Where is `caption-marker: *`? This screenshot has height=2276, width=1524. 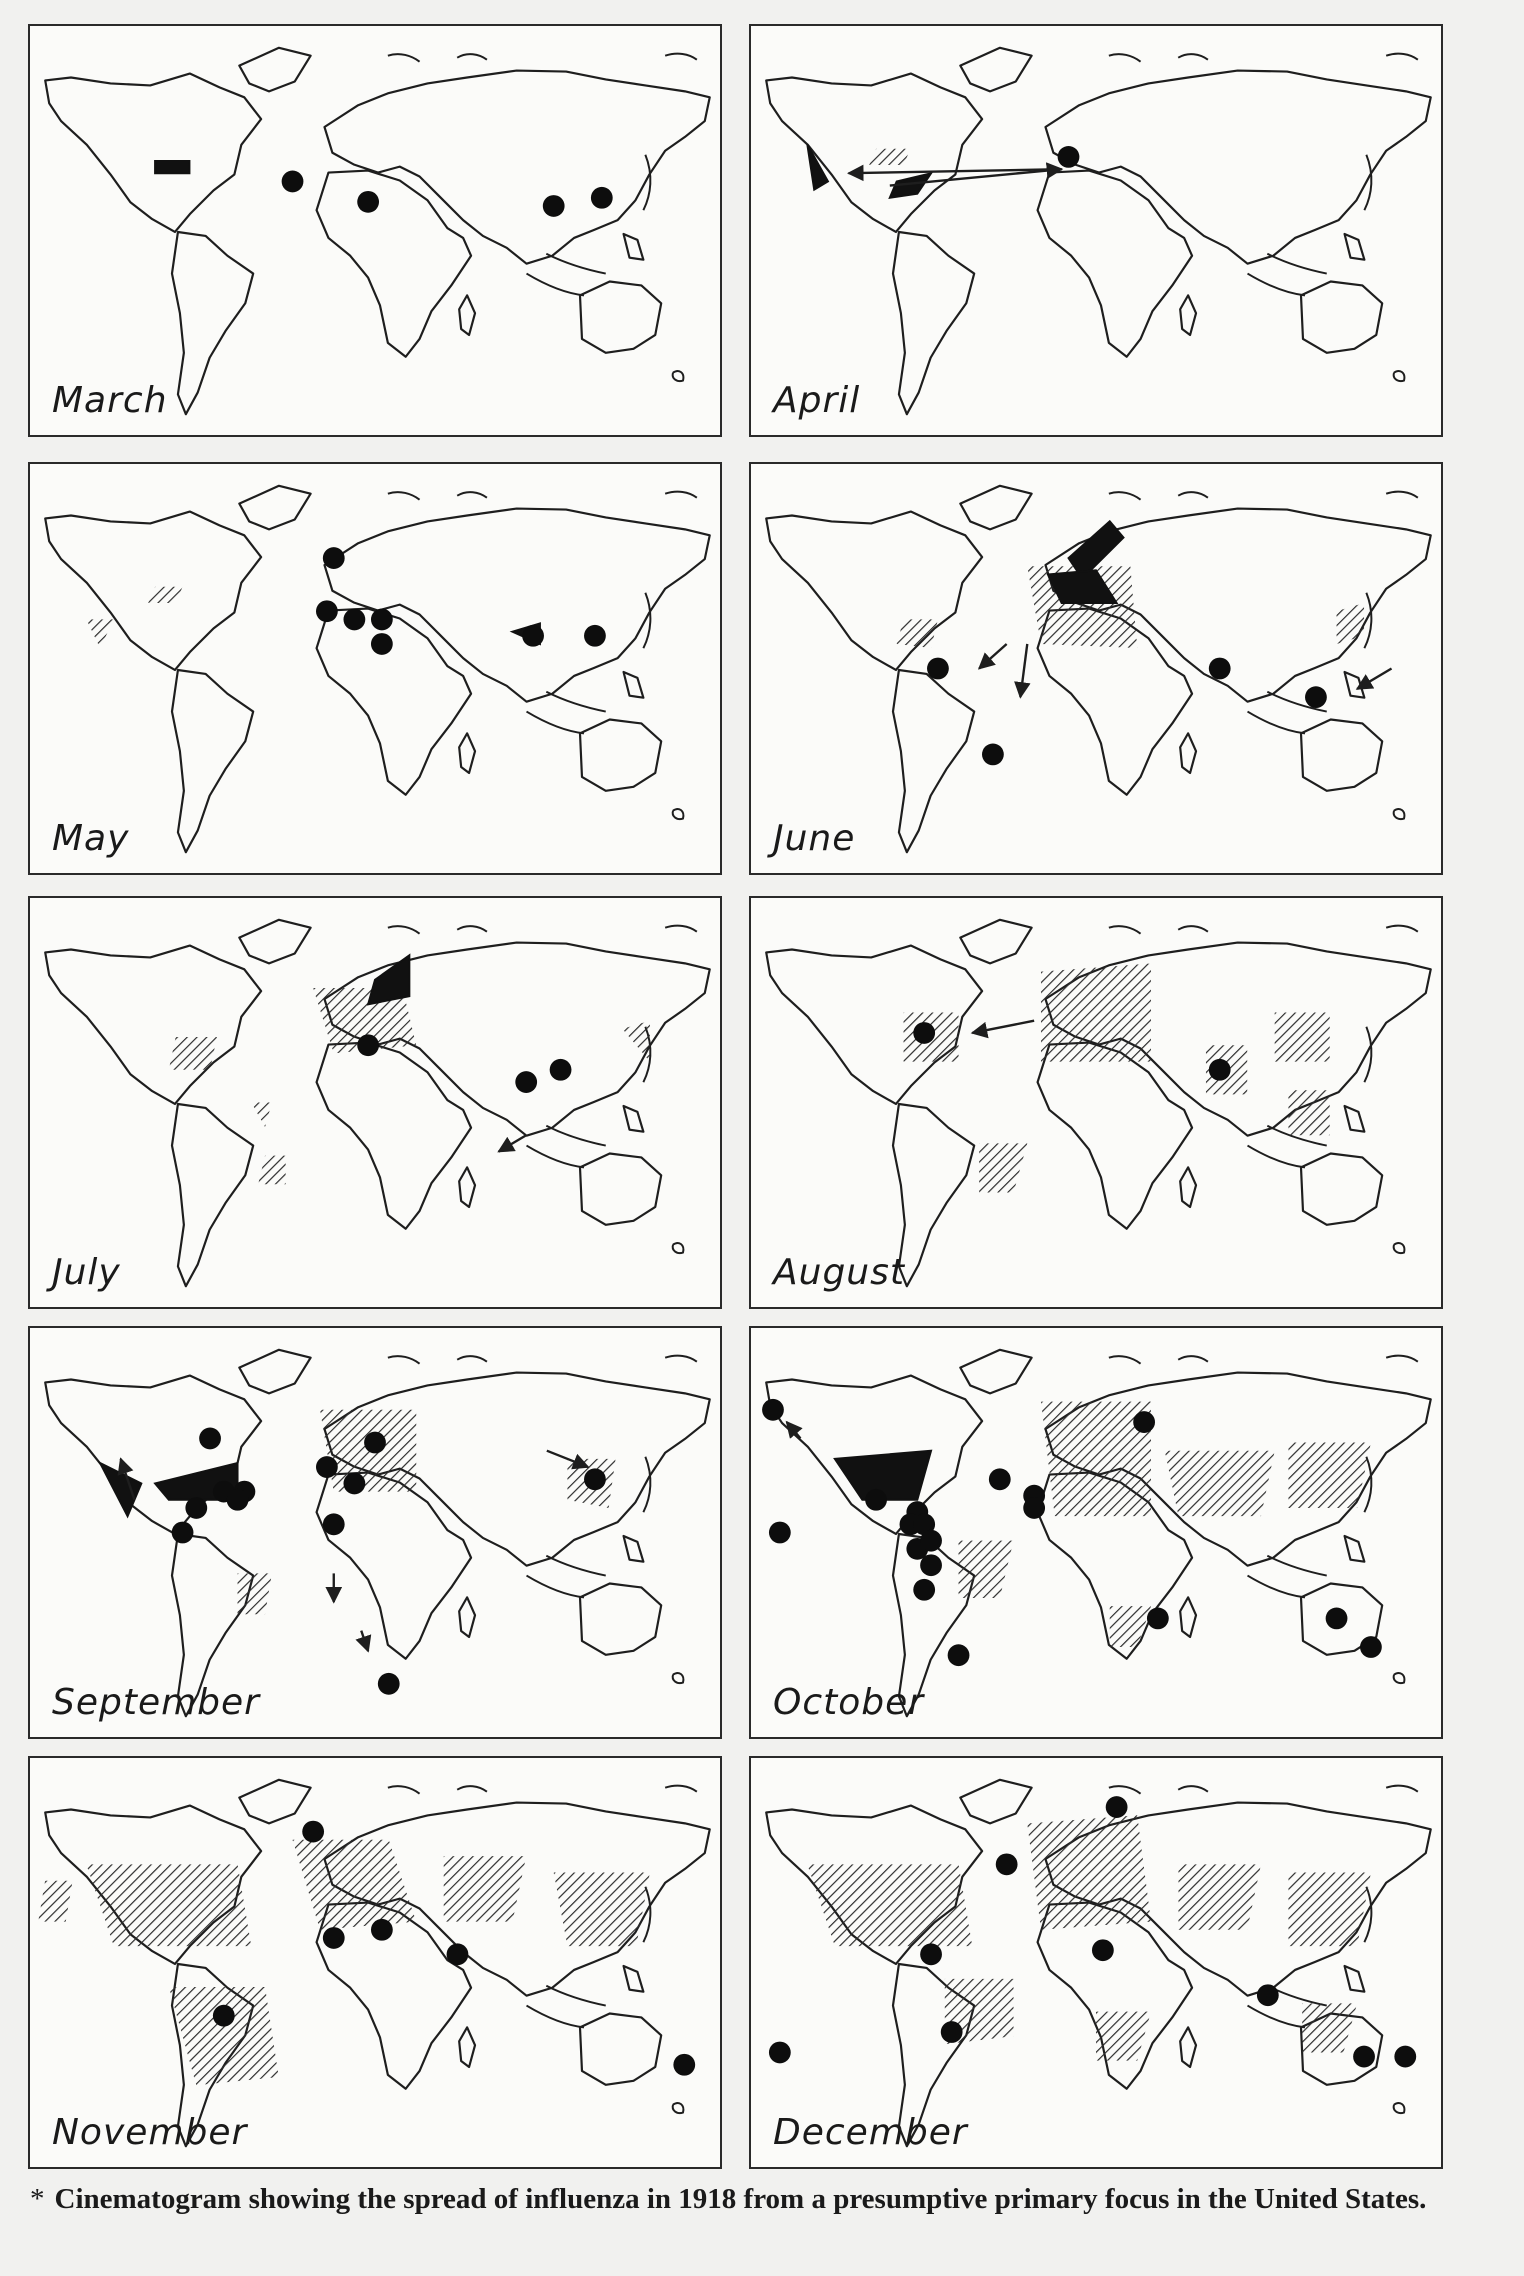 caption-marker: * is located at coordinates (37, 2199).